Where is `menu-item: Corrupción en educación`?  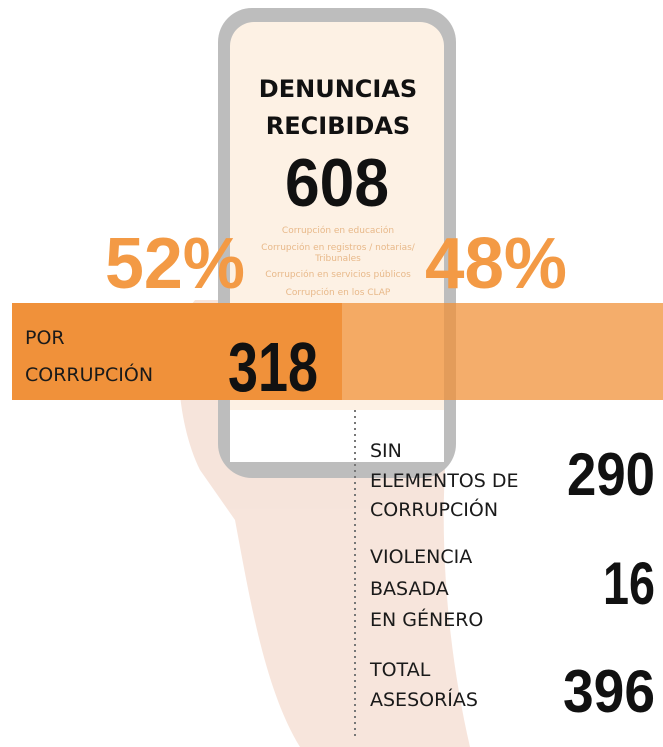 menu-item: Corrupción en educación is located at coordinates (338, 230).